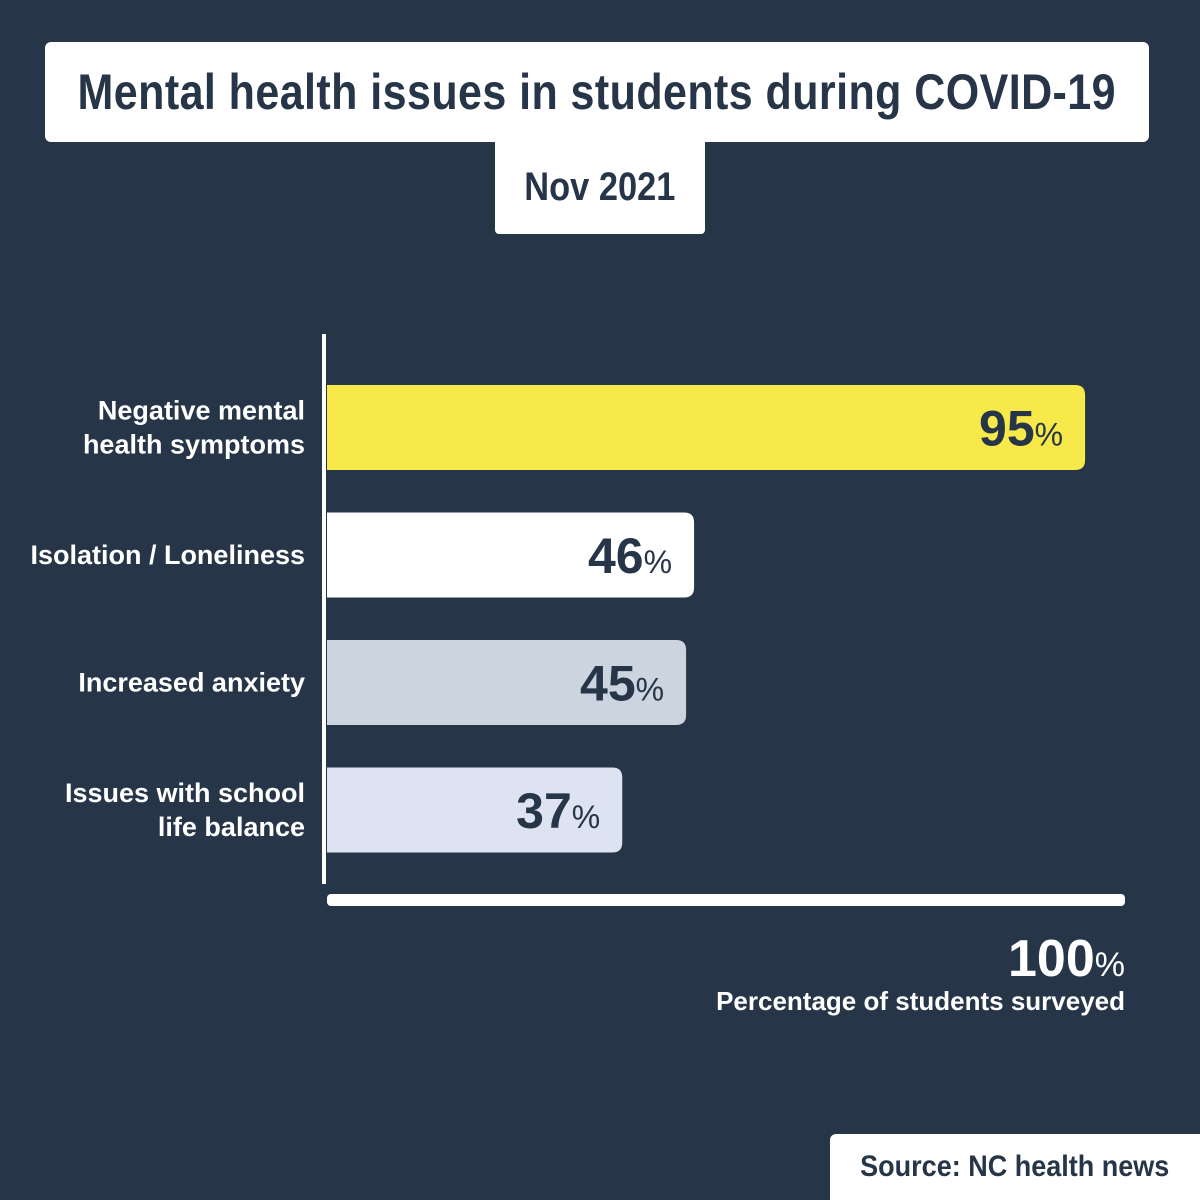  What do you see at coordinates (1051, 959) in the screenshot?
I see `axis-max-value: 100` at bounding box center [1051, 959].